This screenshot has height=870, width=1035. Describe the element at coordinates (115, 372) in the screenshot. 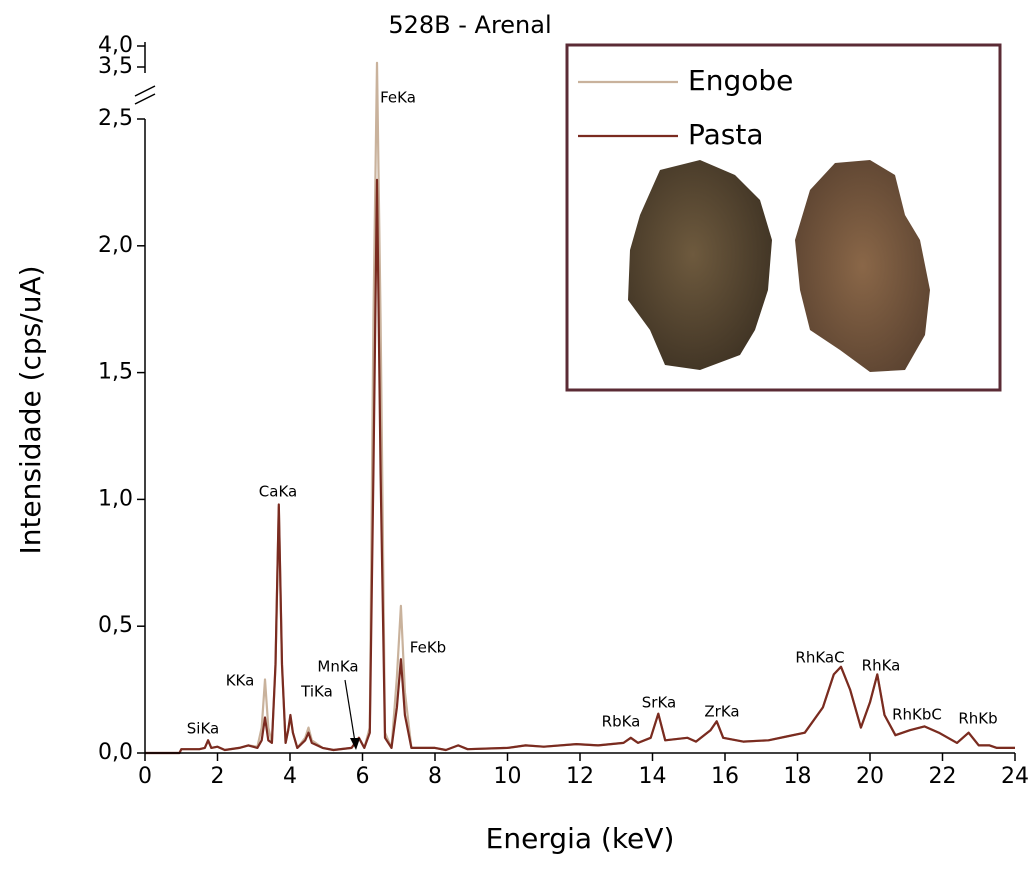

I see `y-tick-label: 1,5` at that location.